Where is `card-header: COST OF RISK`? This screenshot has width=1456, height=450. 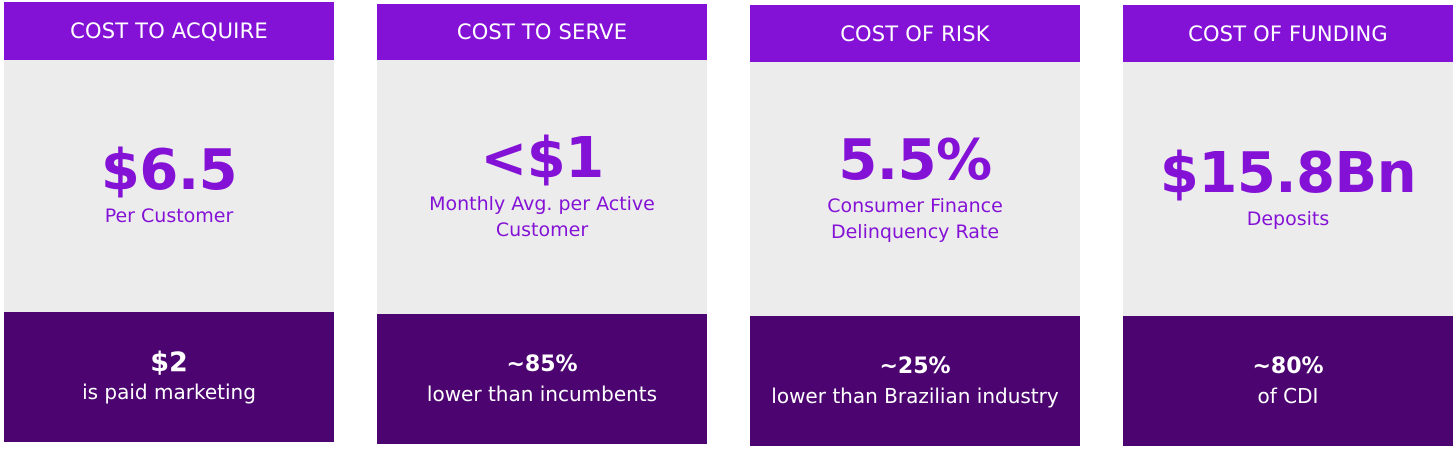
card-header: COST OF RISK is located at coordinates (915, 33).